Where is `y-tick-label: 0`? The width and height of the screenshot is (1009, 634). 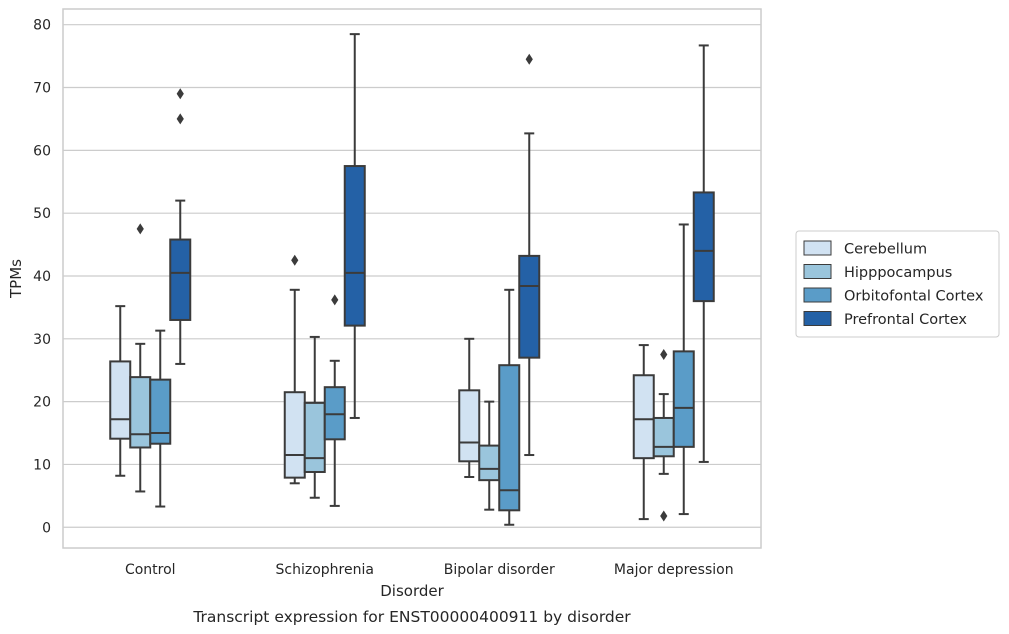 y-tick-label: 0 is located at coordinates (46, 528).